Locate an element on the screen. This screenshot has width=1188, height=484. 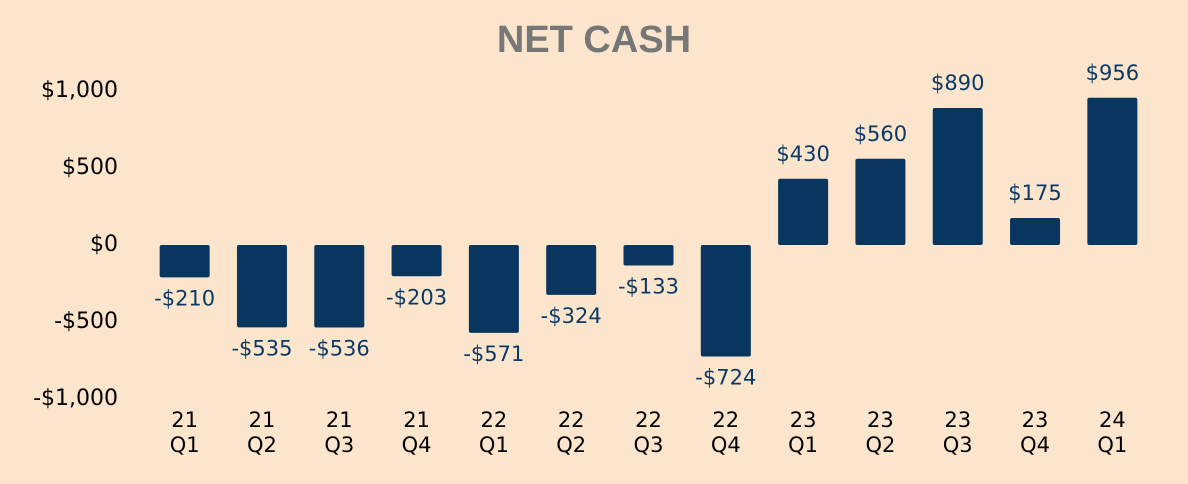
x-tick-label: 22 Q3 is located at coordinates (648, 432).